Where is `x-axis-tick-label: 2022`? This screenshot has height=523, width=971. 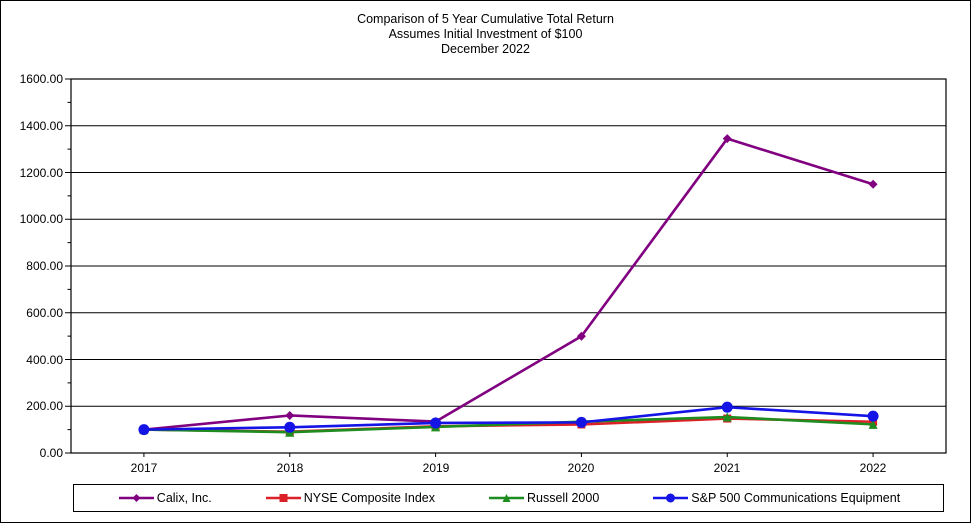
x-axis-tick-label: 2022 is located at coordinates (873, 468).